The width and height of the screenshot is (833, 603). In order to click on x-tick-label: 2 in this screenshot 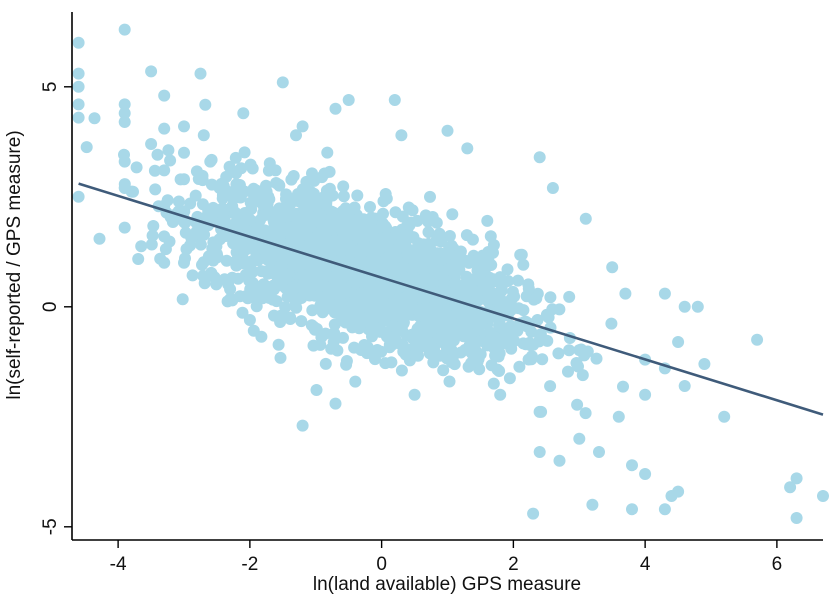, I will do `click(513, 564)`.